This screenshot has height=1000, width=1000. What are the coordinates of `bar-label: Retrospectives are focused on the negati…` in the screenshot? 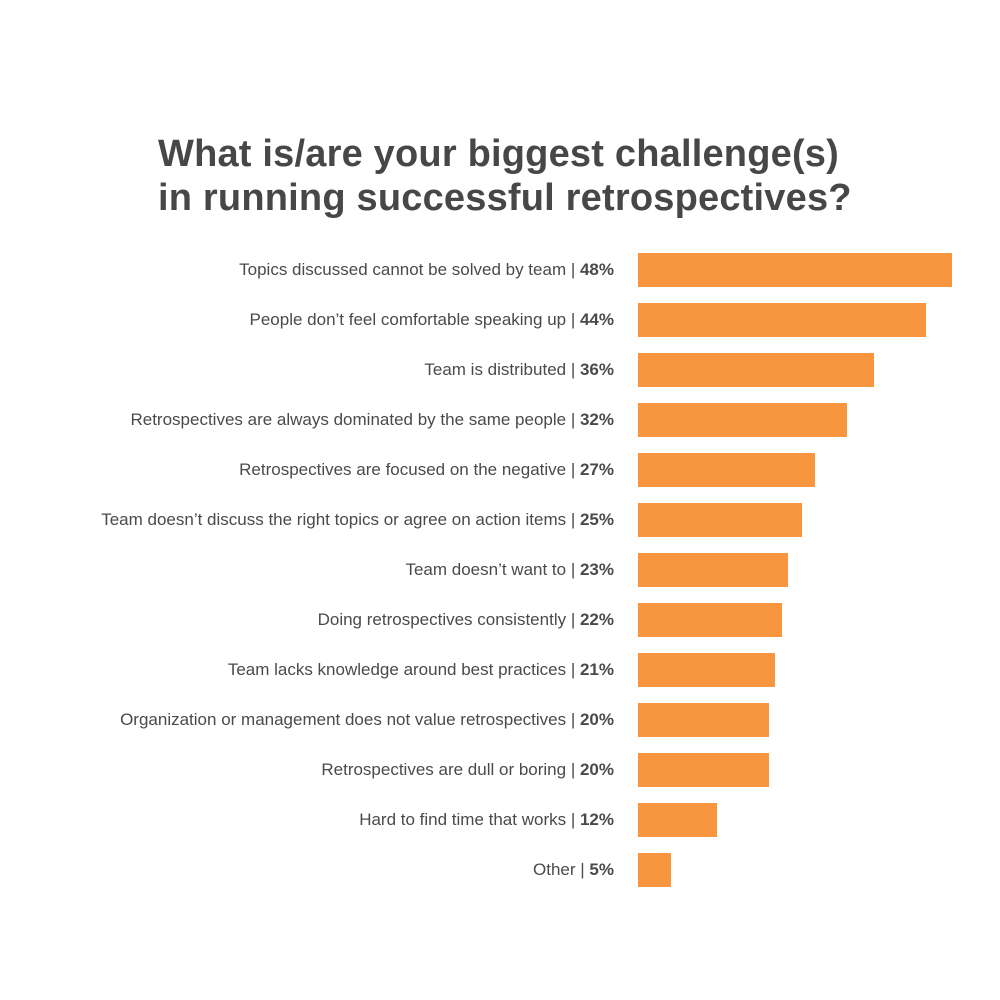 It's located at (426, 470).